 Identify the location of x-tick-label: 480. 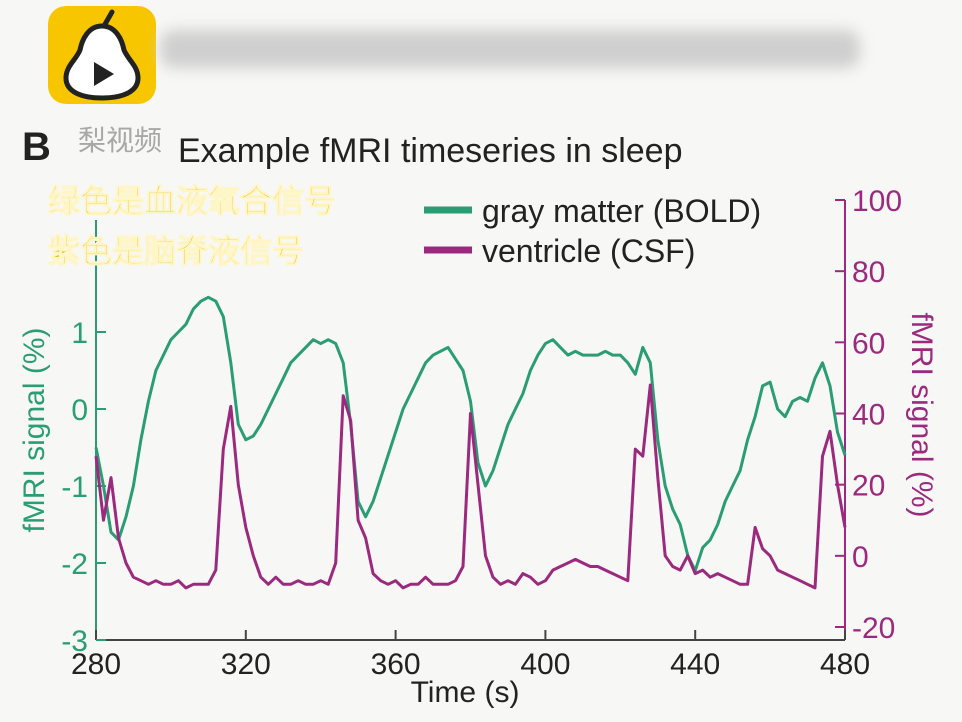
(845, 664).